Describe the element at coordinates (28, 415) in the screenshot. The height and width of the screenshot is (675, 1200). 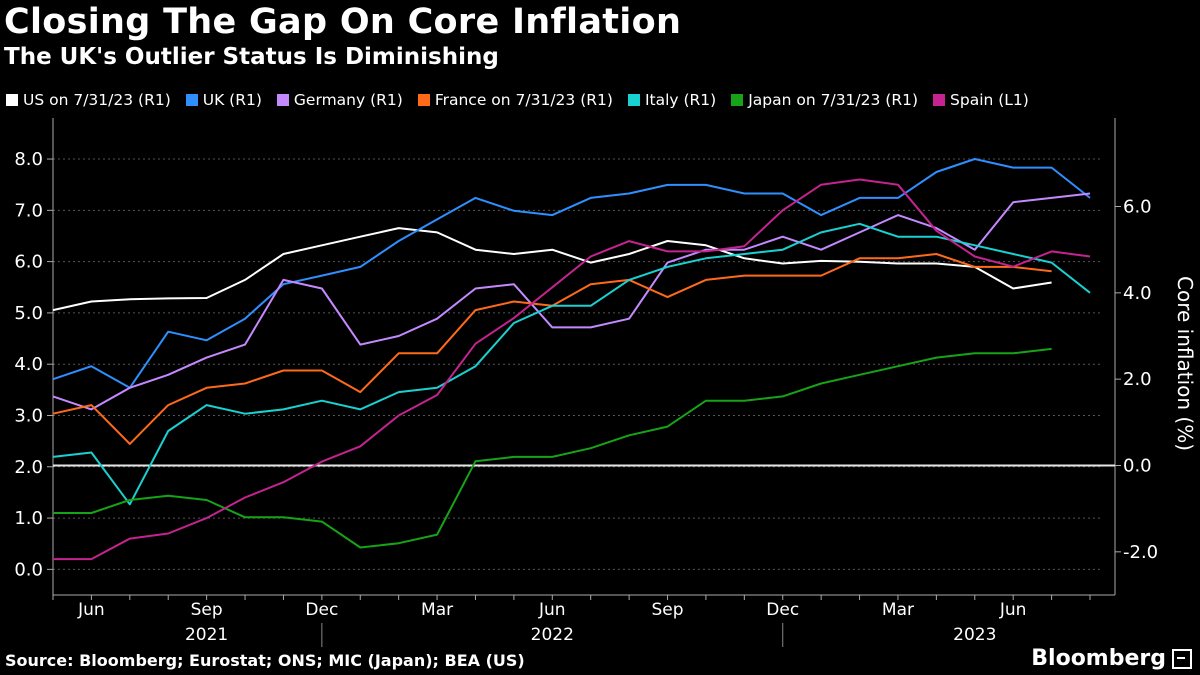
I see `left-axis-tick-label: 3.0` at that location.